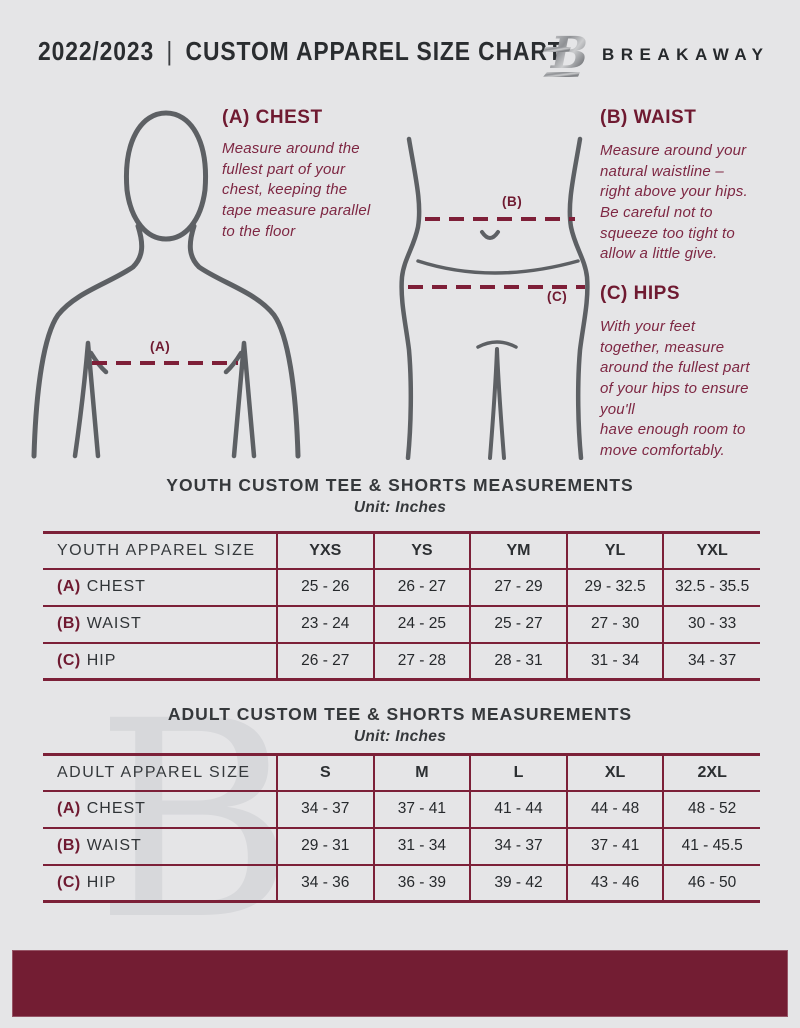 The image size is (800, 1028). What do you see at coordinates (325, 882) in the screenshot?
I see `size-value-cell: 34 - 36` at bounding box center [325, 882].